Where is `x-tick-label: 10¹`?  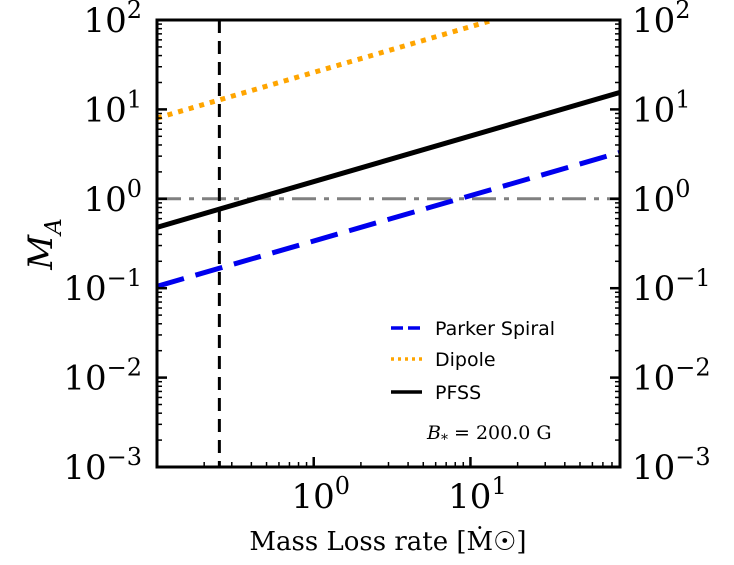 x-tick-label: 10¹ is located at coordinates (477, 494).